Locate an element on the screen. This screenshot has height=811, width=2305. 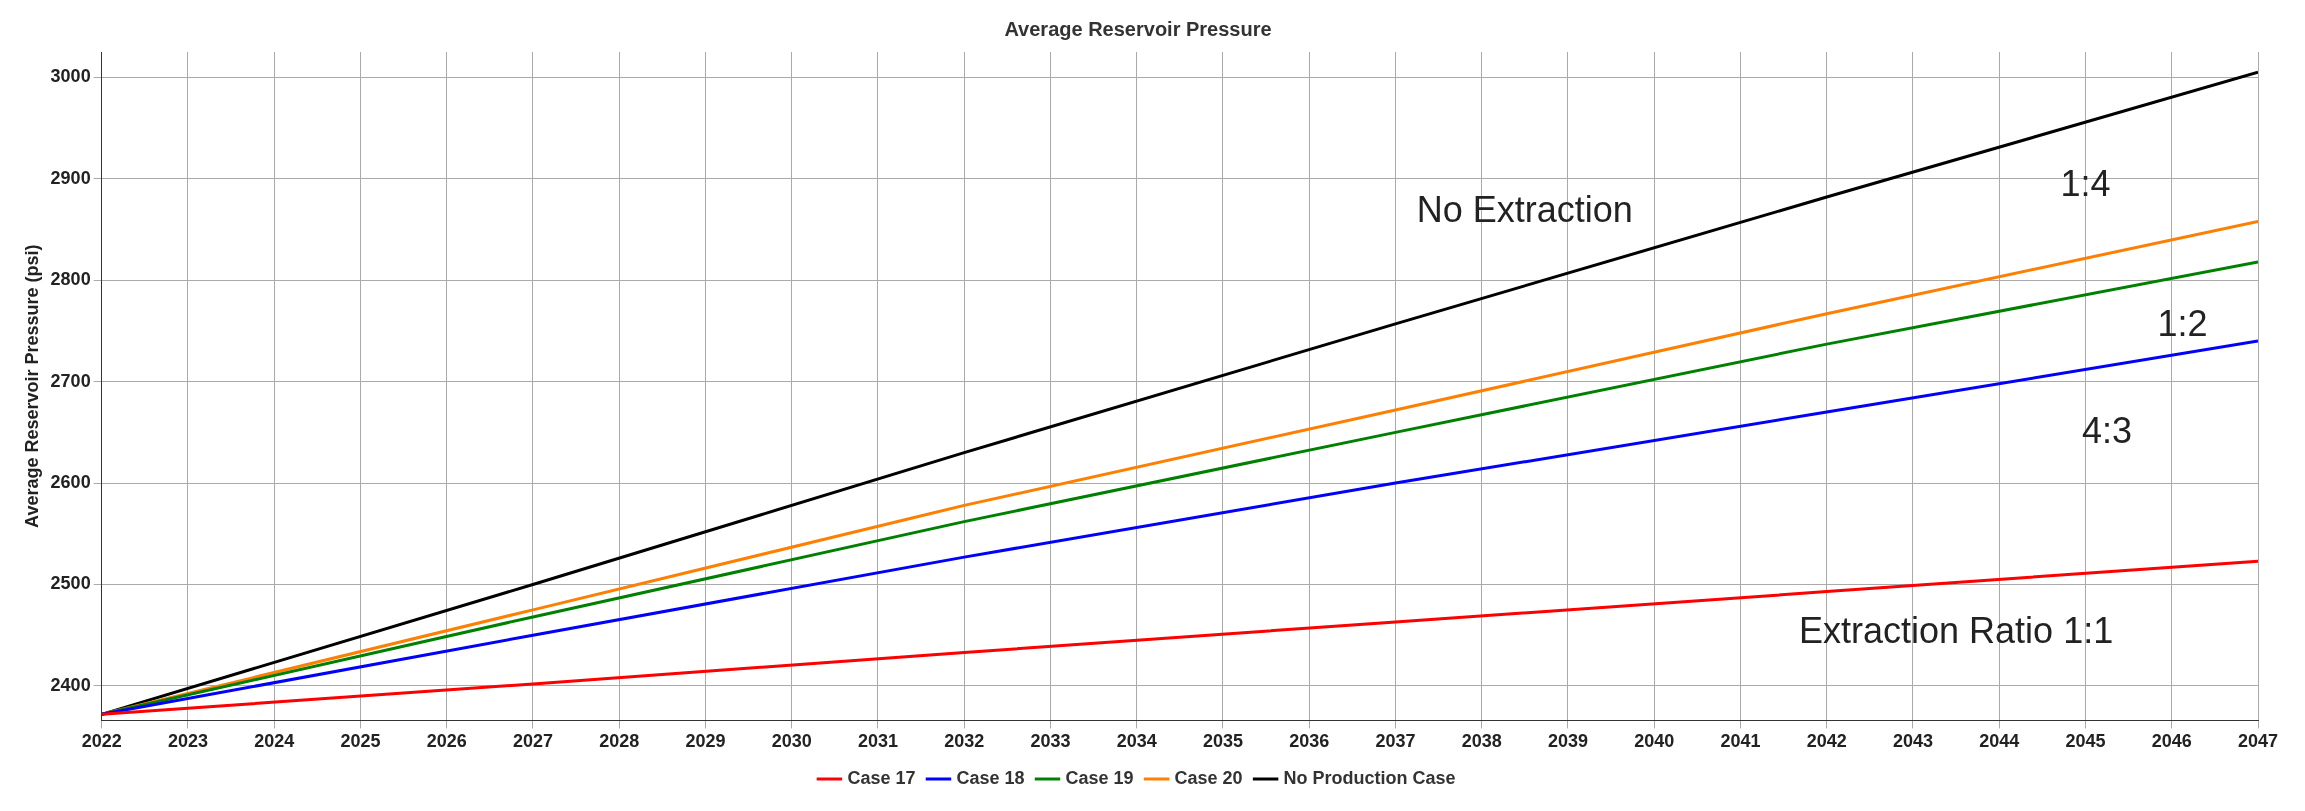
y-tick-label: 3000 is located at coordinates (70, 76).